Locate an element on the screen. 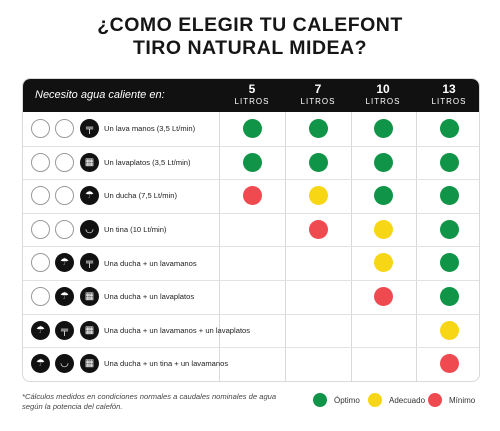 This screenshot has height=431, width=500. table-row: ▦ Un lavaplatos (3,5 Lt/min) is located at coordinates (251, 163).